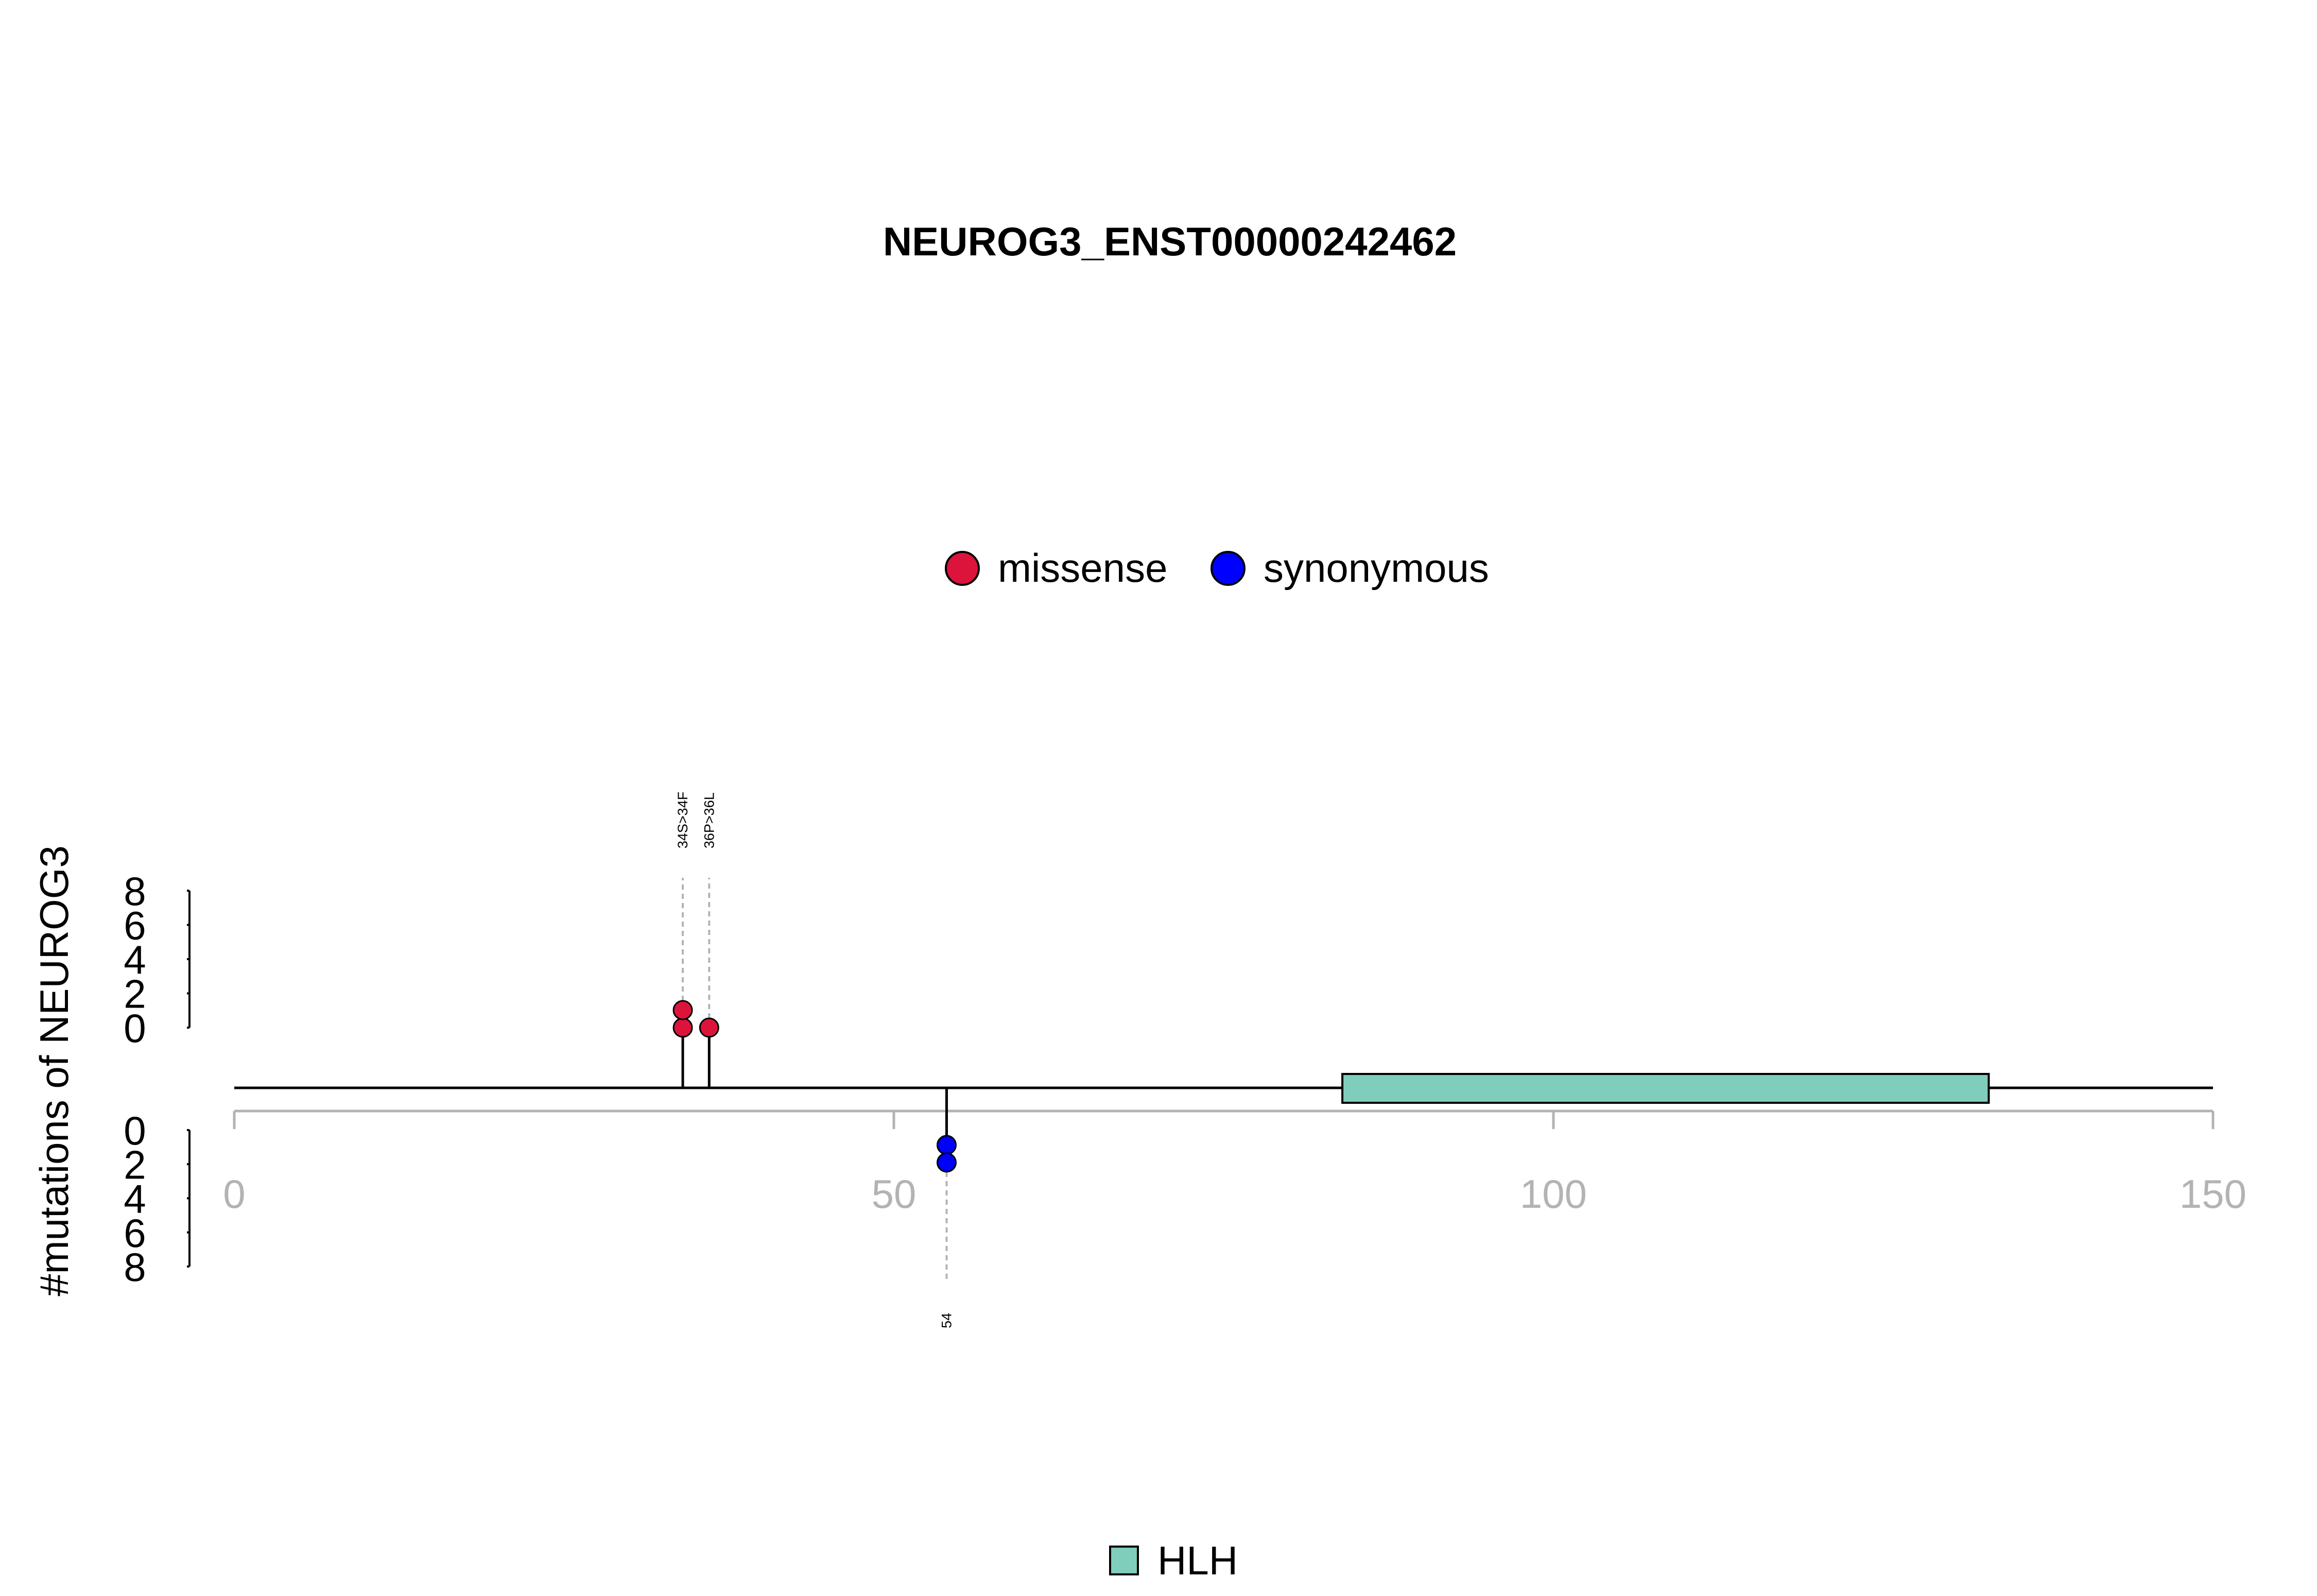  I want to click on mutation-label: 54, so click(946, 1320).